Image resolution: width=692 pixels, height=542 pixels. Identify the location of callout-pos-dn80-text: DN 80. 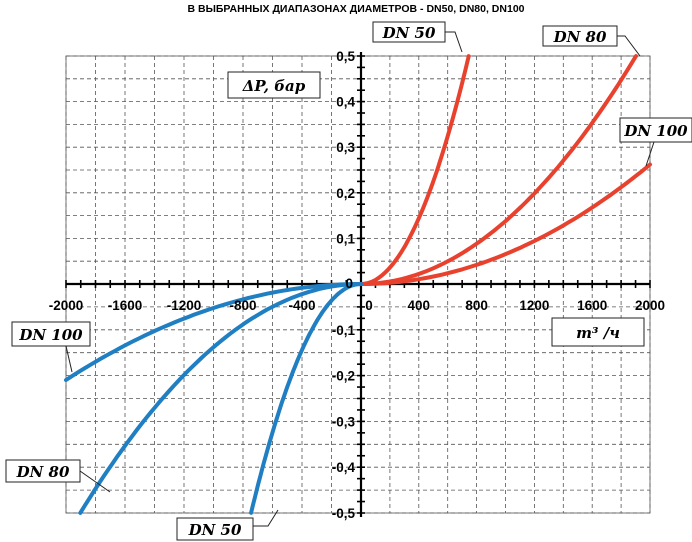
(580, 37).